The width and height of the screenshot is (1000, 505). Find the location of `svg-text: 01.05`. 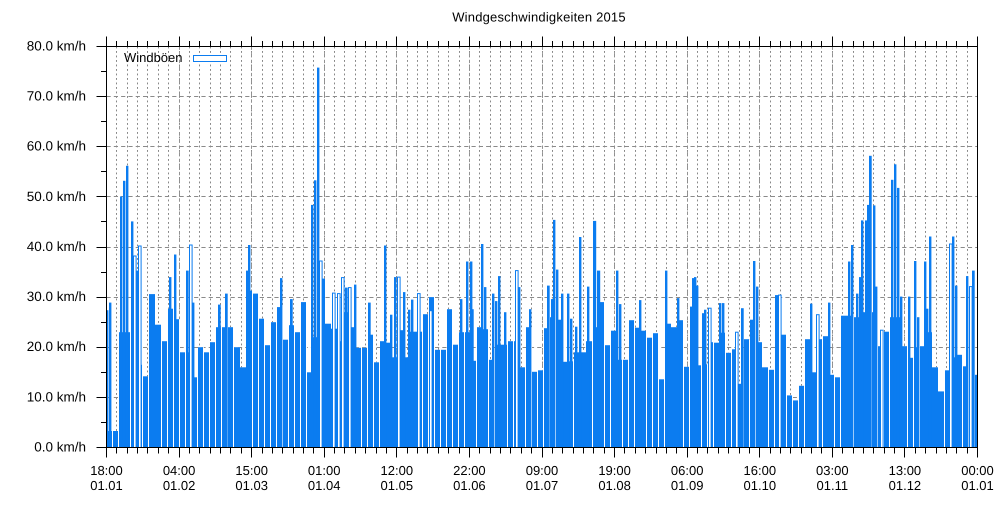

svg-text: 01.05 is located at coordinates (397, 485).